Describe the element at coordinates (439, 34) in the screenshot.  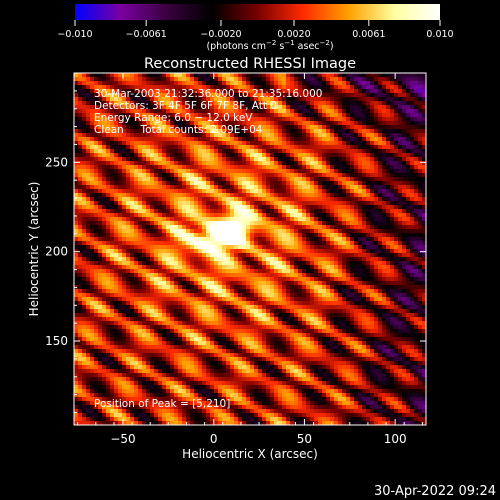
I see `colorbar-tick-label: 0.010` at that location.